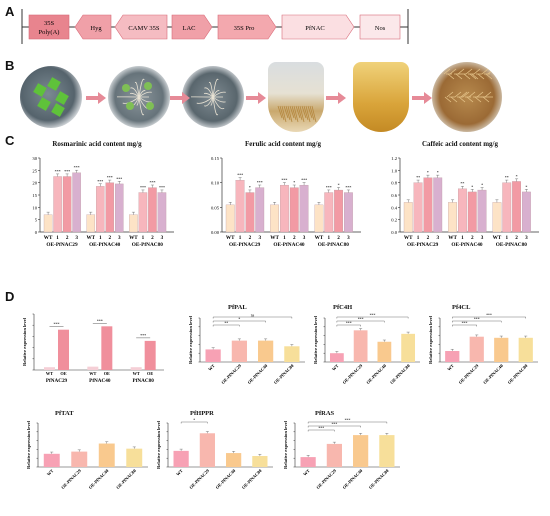  What do you see at coordinates (394, 170) in the screenshot?
I see `y-tick-label: 1.0` at bounding box center [394, 170].